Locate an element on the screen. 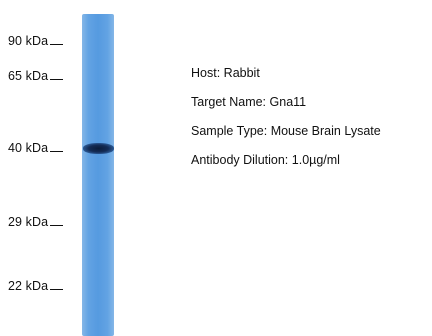 The height and width of the screenshot is (336, 432). dilution-line: Antibody Dilution: 1.0µg/ml is located at coordinates (311, 160).